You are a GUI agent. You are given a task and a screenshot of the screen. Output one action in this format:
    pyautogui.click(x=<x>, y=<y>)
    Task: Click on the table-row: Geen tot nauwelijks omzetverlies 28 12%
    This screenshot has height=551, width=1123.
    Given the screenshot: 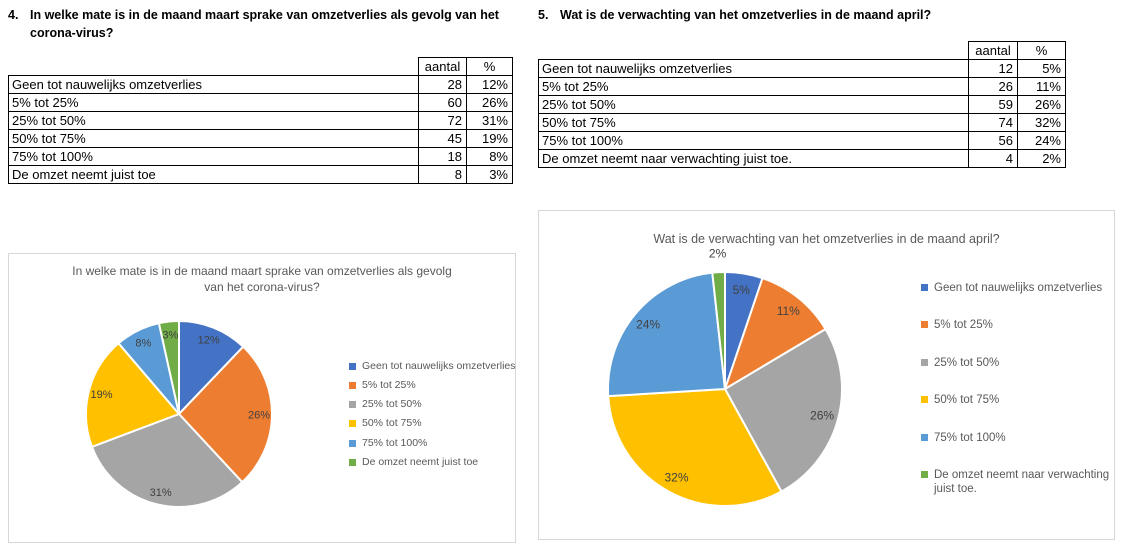 What is the action you would take?
    pyautogui.click(x=260, y=84)
    